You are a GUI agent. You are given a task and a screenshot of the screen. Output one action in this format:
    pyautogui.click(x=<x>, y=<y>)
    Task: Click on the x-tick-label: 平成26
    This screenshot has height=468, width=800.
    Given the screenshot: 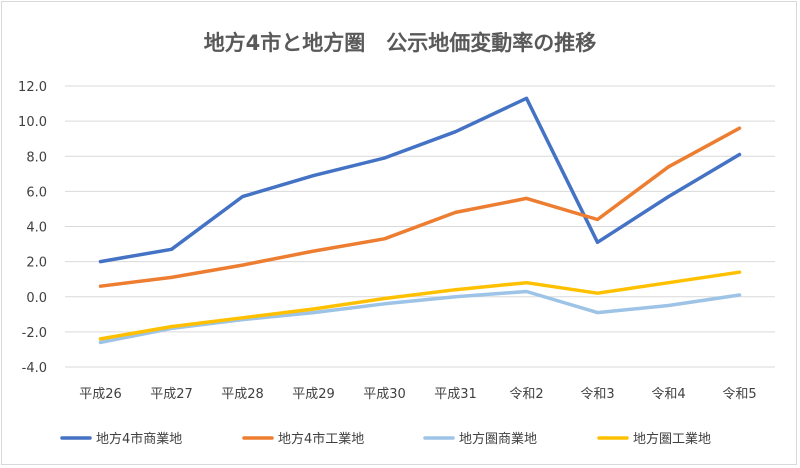 What is the action you would take?
    pyautogui.click(x=100, y=394)
    